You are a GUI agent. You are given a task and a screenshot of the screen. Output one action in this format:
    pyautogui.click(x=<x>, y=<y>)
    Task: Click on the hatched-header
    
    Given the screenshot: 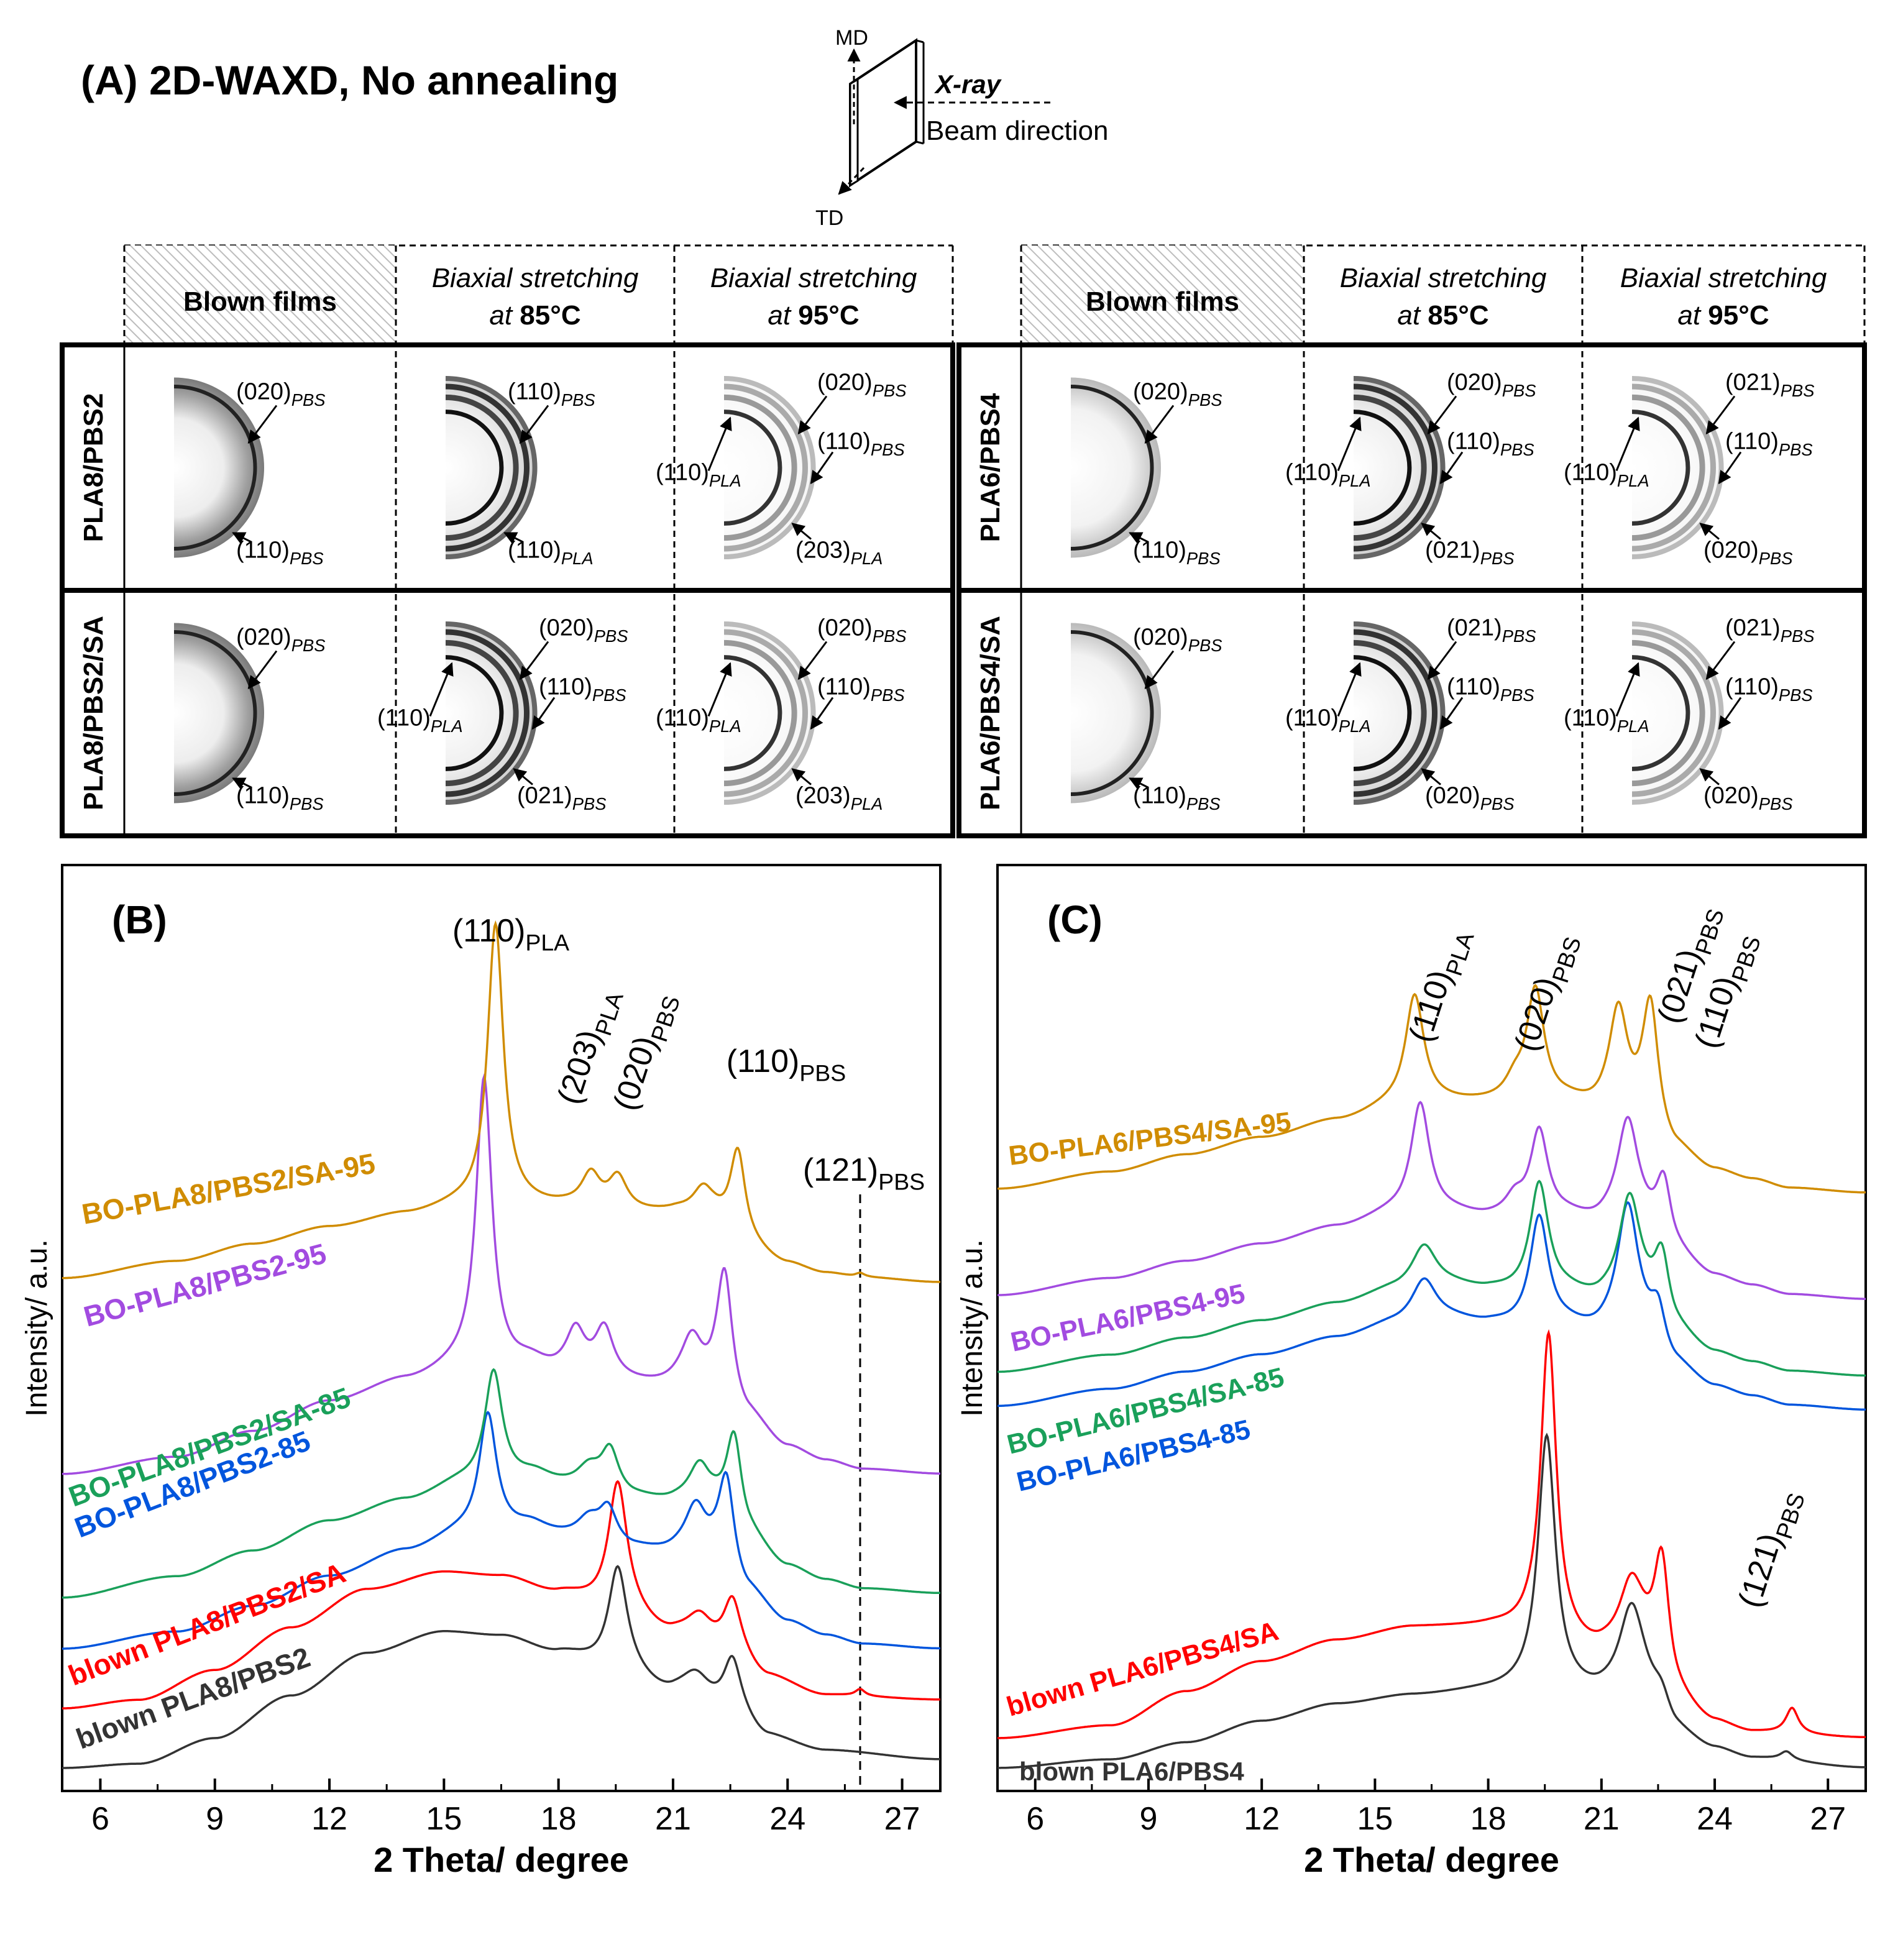 What is the action you would take?
    pyautogui.click(x=1162, y=295)
    